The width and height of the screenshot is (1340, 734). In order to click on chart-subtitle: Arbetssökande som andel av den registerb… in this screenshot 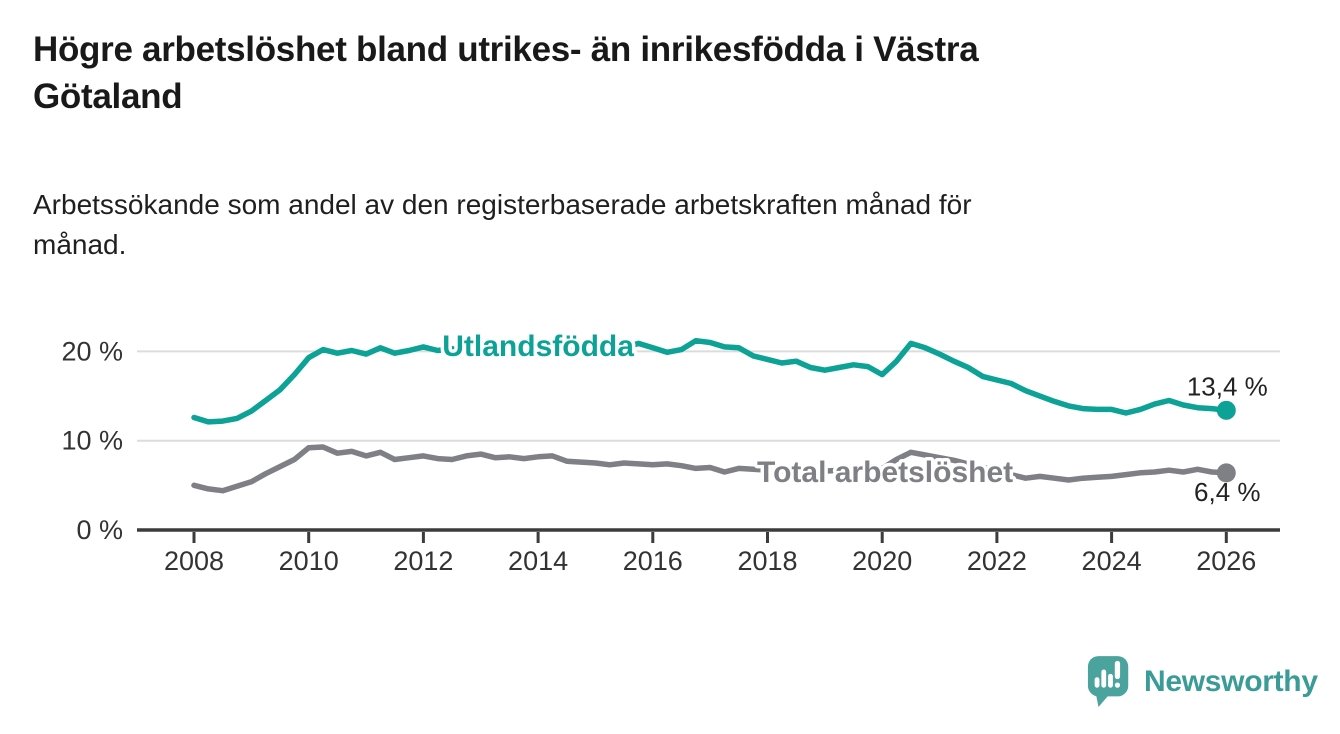, I will do `click(502, 224)`.